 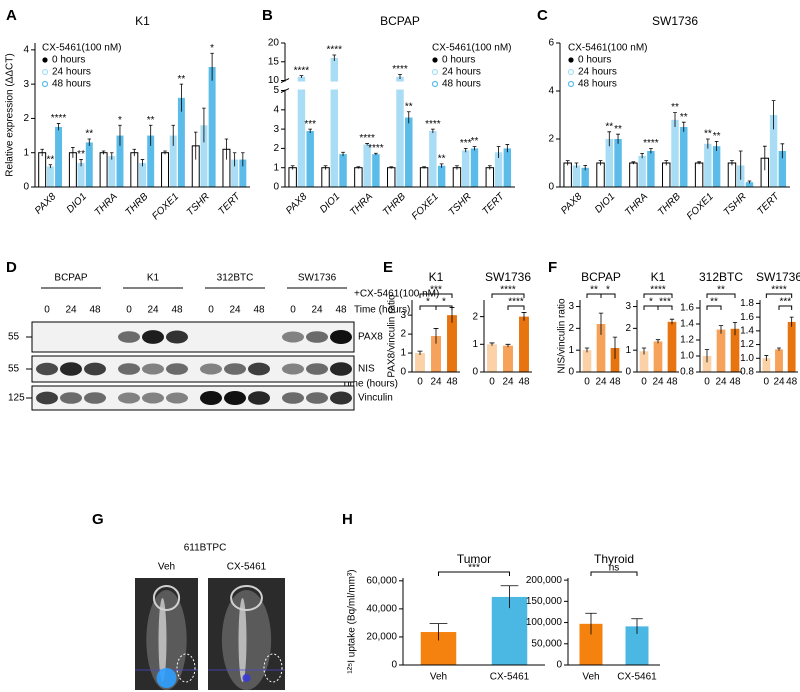 I want to click on x-tick-label: PAX8, so click(x=297, y=204).